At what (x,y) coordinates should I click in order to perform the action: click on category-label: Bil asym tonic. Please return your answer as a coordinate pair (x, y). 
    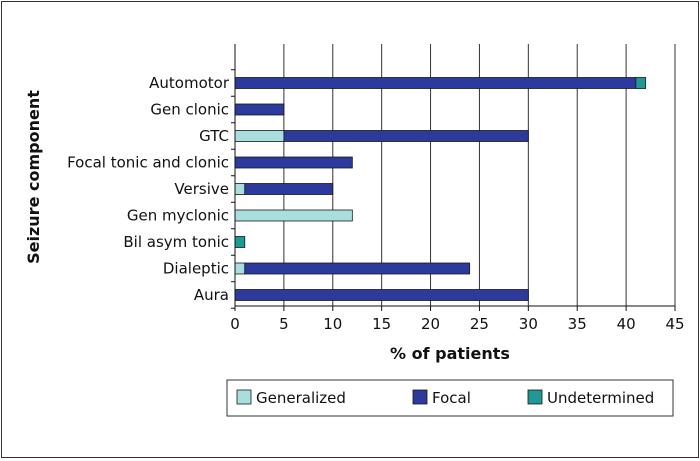
    Looking at the image, I should click on (176, 242).